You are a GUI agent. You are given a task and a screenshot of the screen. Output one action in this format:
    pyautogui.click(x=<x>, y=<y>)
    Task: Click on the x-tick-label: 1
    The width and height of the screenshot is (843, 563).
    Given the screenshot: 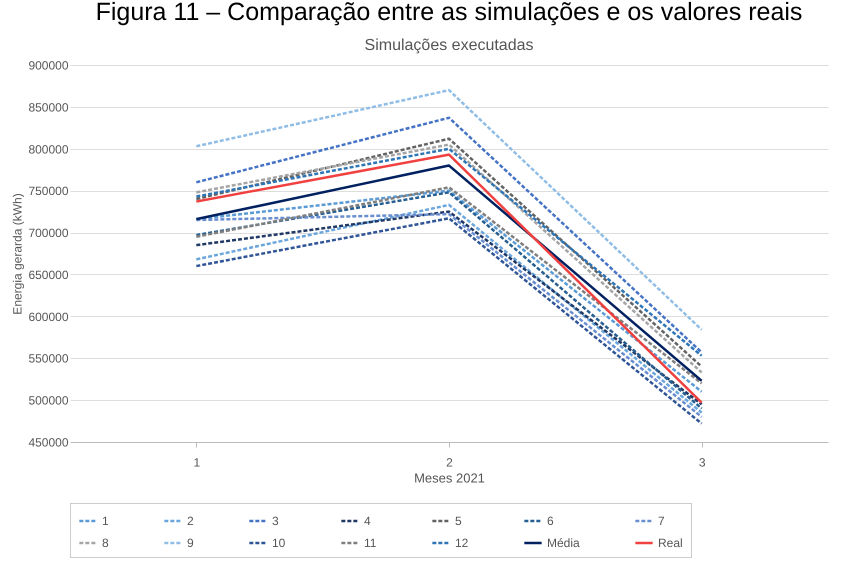 What is the action you would take?
    pyautogui.click(x=196, y=463)
    